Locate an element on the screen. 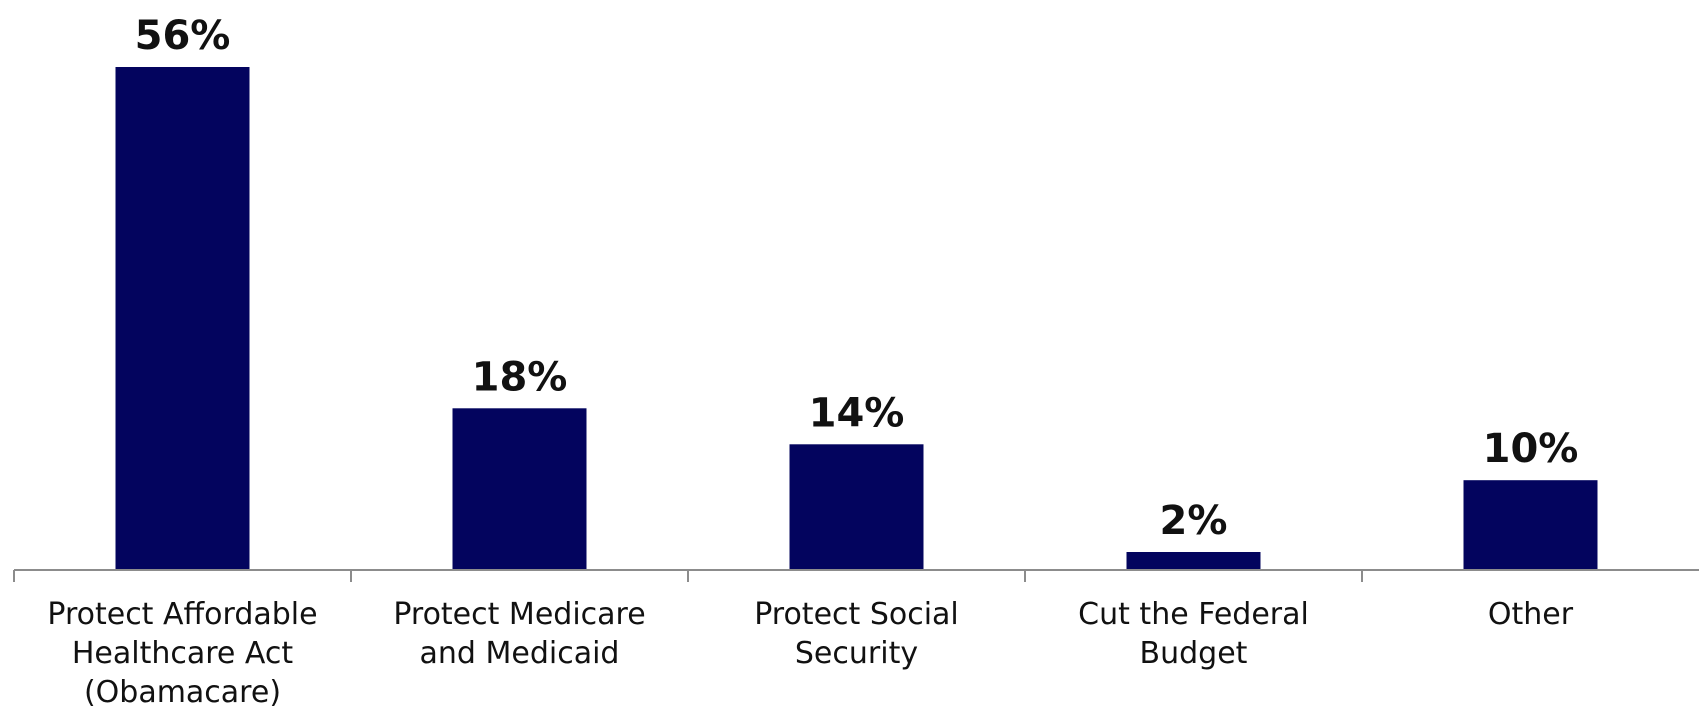 The width and height of the screenshot is (1699, 709). category-tick-label: Other is located at coordinates (1531, 614).